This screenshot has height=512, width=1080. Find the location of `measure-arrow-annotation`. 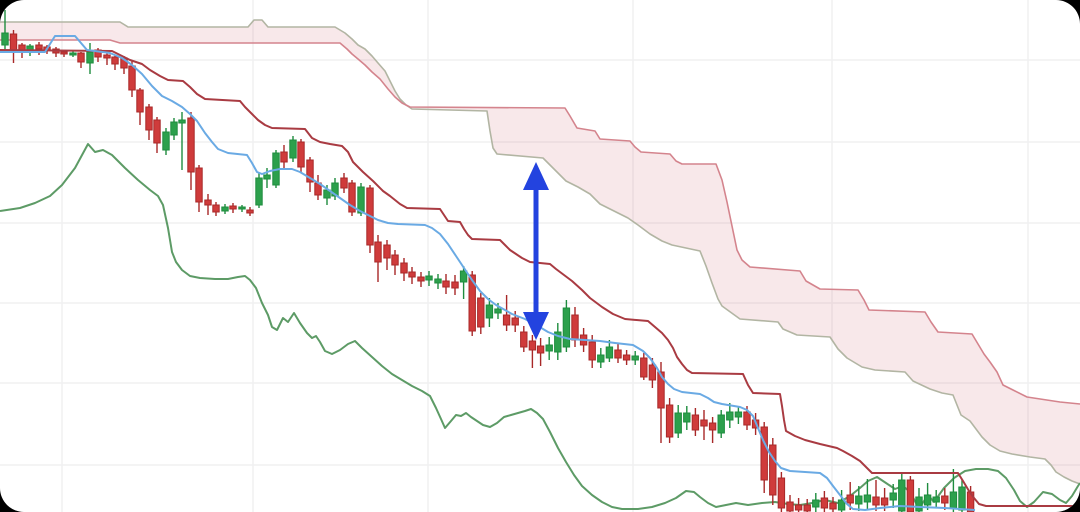

measure-arrow-annotation is located at coordinates (536, 251).